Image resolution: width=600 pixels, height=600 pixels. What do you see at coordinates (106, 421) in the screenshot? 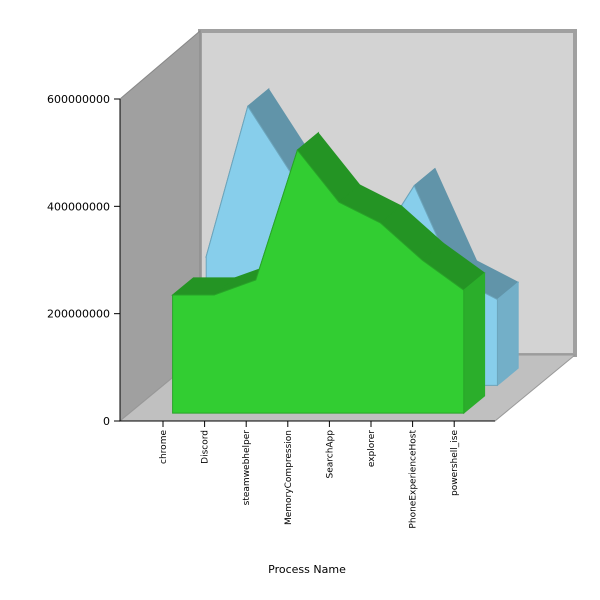
I see `y-tick-label: 0` at bounding box center [106, 421].